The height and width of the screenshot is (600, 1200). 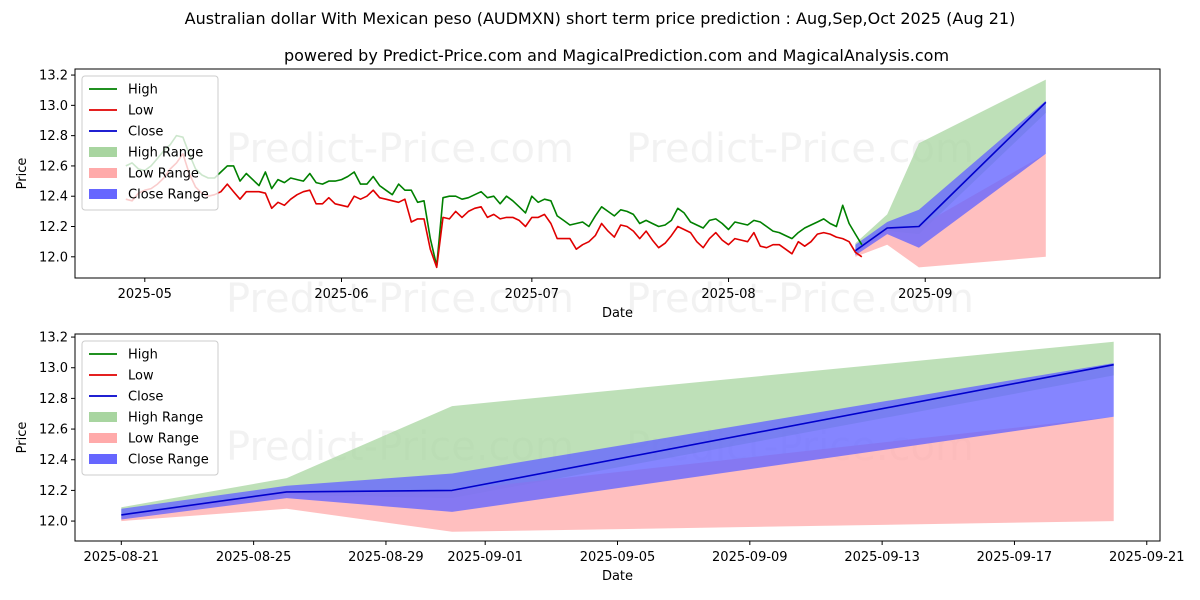 What do you see at coordinates (728, 294) in the screenshot?
I see `top-x-tick-label: 2025-08` at bounding box center [728, 294].